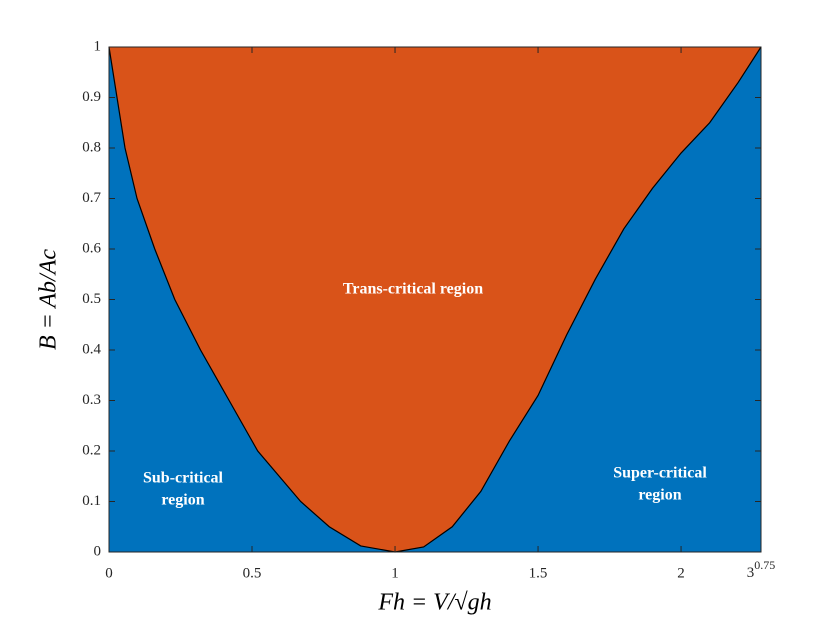 This screenshot has width=840, height=630. Describe the element at coordinates (660, 473) in the screenshot. I see `annotation: Super-critical` at that location.